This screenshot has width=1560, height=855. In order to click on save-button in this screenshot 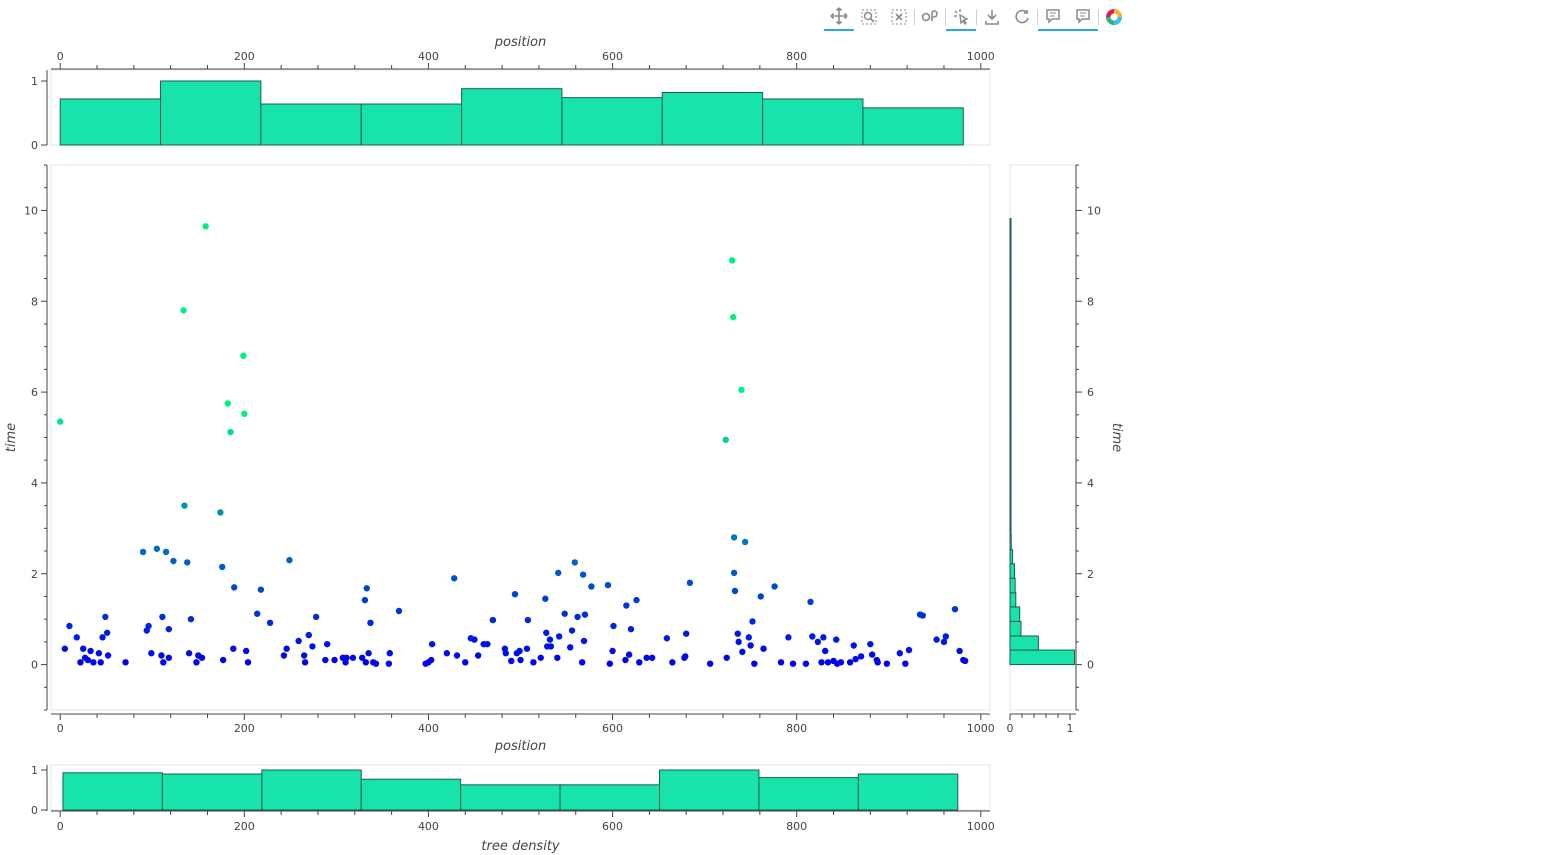, I will do `click(992, 17)`.